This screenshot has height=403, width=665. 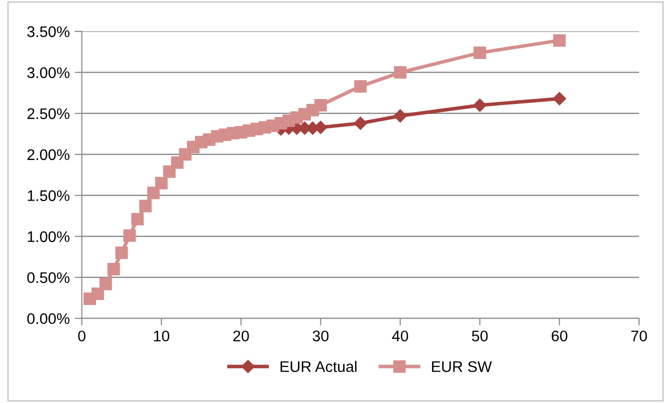 What do you see at coordinates (49, 236) in the screenshot?
I see `y-tick-label: 1.00%` at bounding box center [49, 236].